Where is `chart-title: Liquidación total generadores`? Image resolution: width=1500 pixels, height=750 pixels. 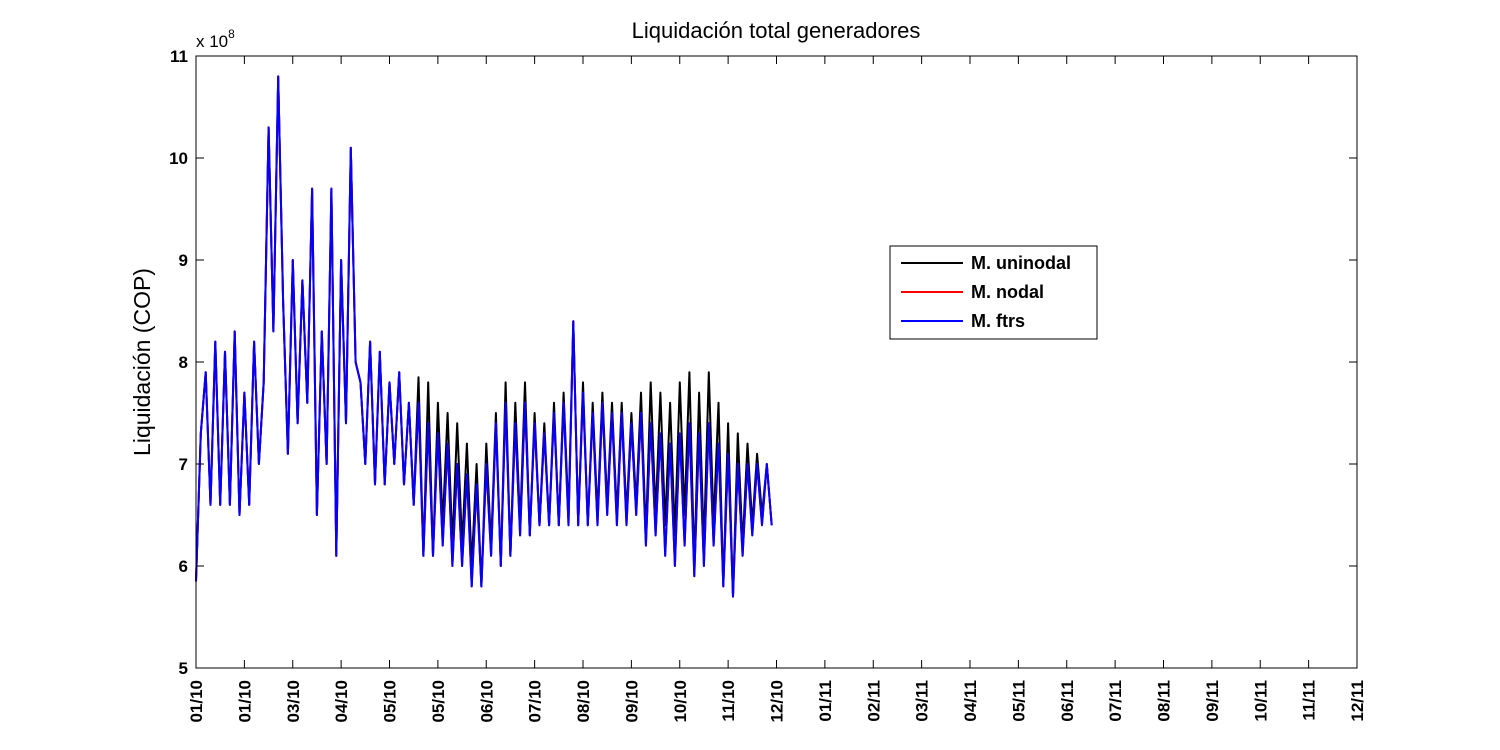 chart-title: Liquidación total generadores is located at coordinates (776, 30).